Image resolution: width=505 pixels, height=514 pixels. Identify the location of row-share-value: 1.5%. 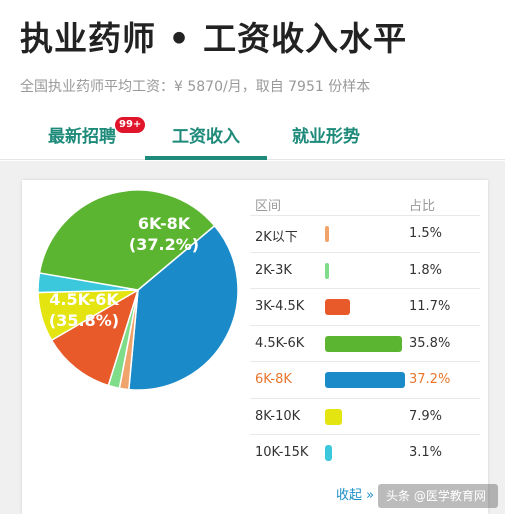
(426, 233).